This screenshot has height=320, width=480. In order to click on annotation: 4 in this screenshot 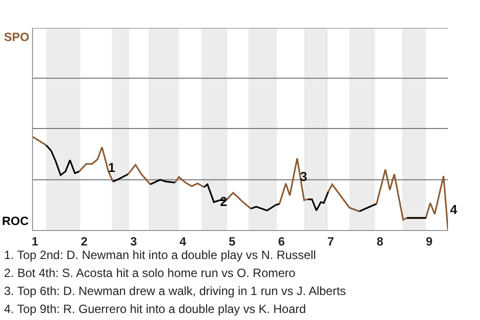, I will do `click(454, 209)`.